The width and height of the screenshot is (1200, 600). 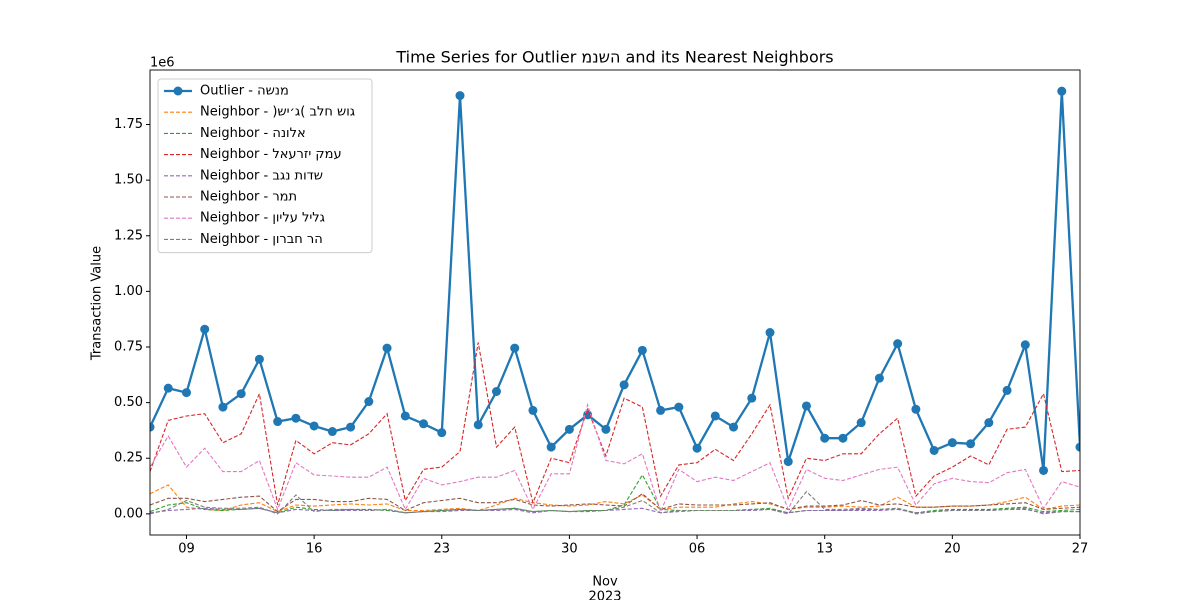 I want to click on x-tick-label: 06, so click(x=697, y=549).